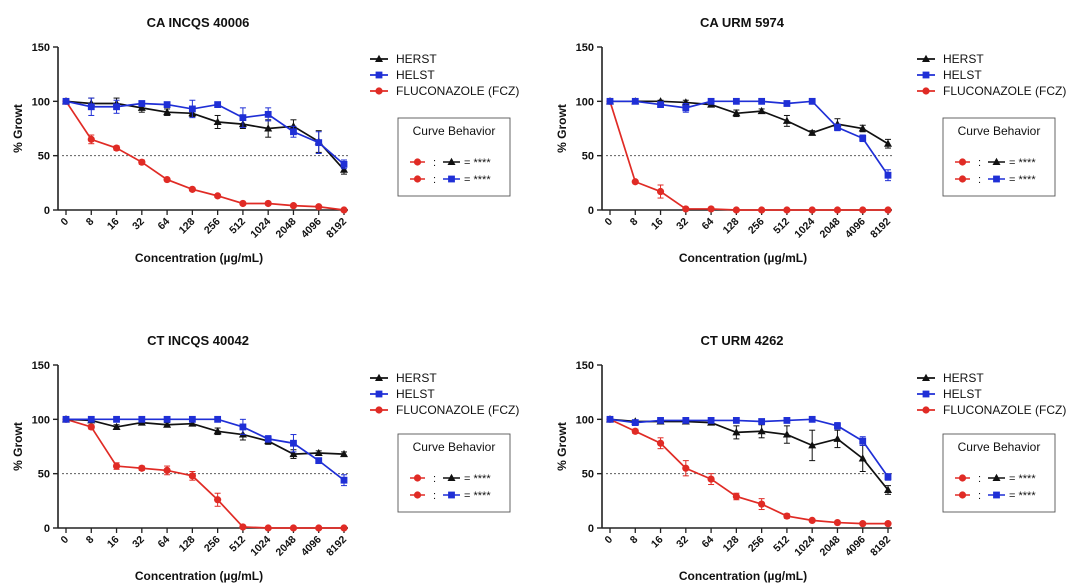 The image size is (1073, 586). I want to click on y-tick-label: 150, so click(585, 366).